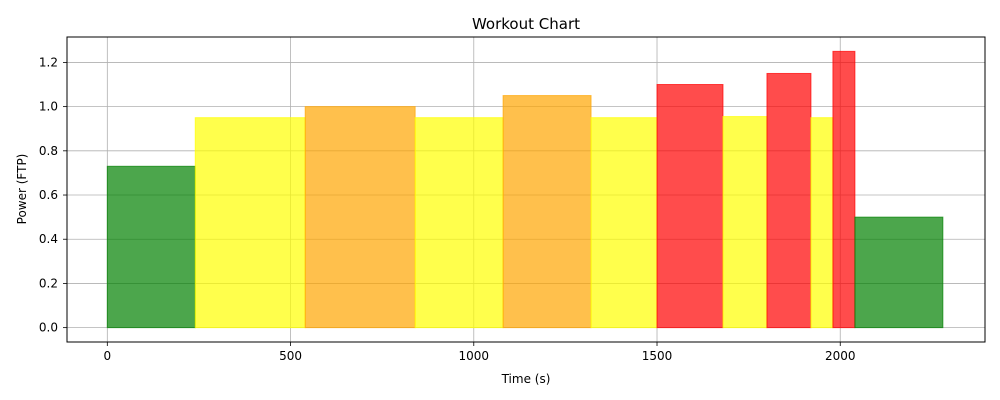 This screenshot has height=400, width=1000. Describe the element at coordinates (48, 62) in the screenshot. I see `y-tick-label: 1.2` at that location.